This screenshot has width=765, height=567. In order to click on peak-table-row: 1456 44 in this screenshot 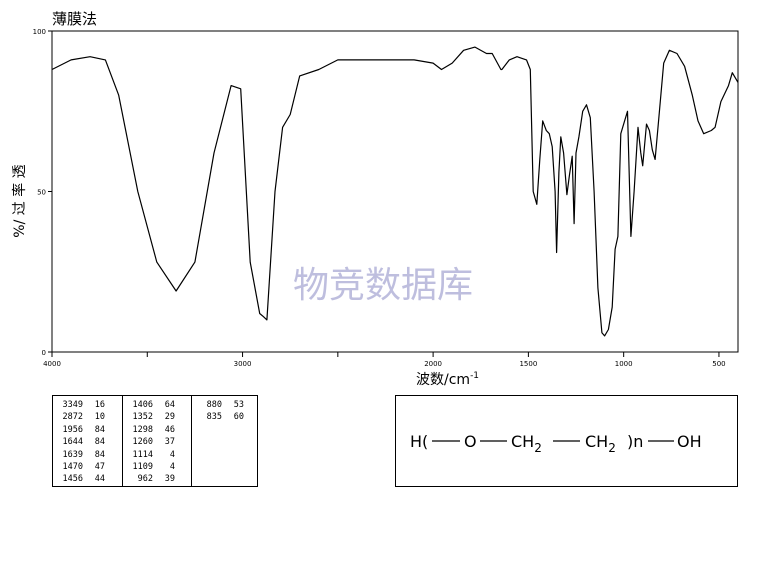, I will do `click(87, 479)`.